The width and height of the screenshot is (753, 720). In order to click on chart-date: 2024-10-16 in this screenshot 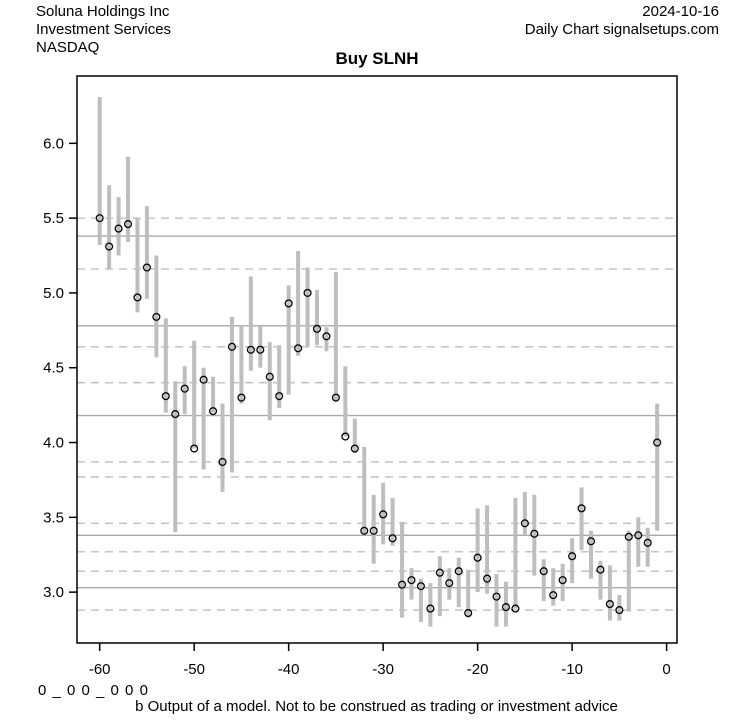, I will do `click(680, 11)`.